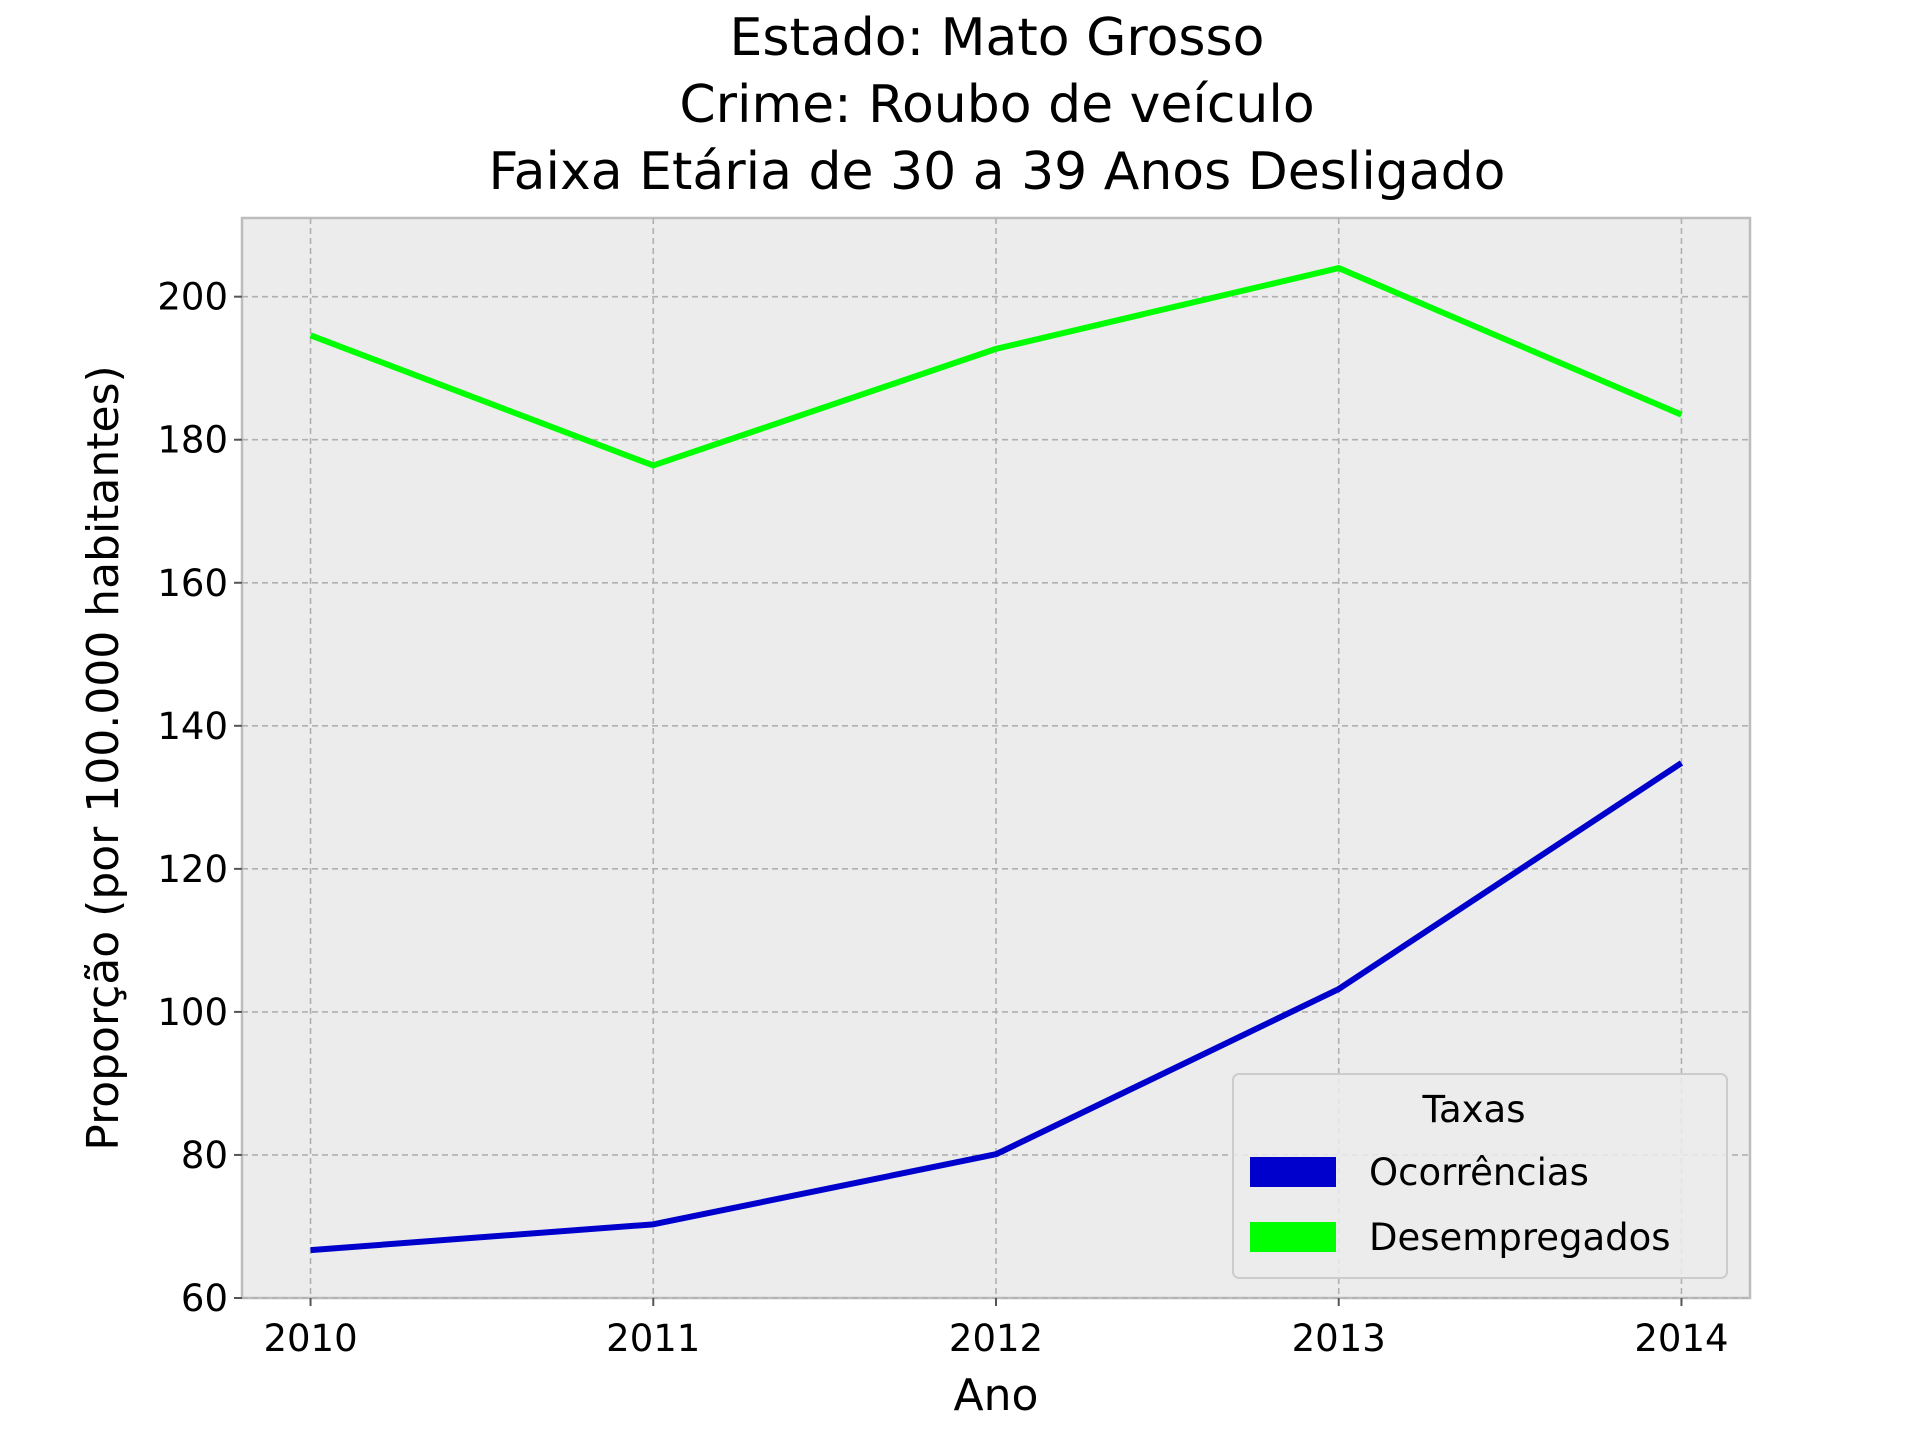 The width and height of the screenshot is (1920, 1440). I want to click on legend: Taxas Ocorrências Desempregados, so click(1480, 1176).